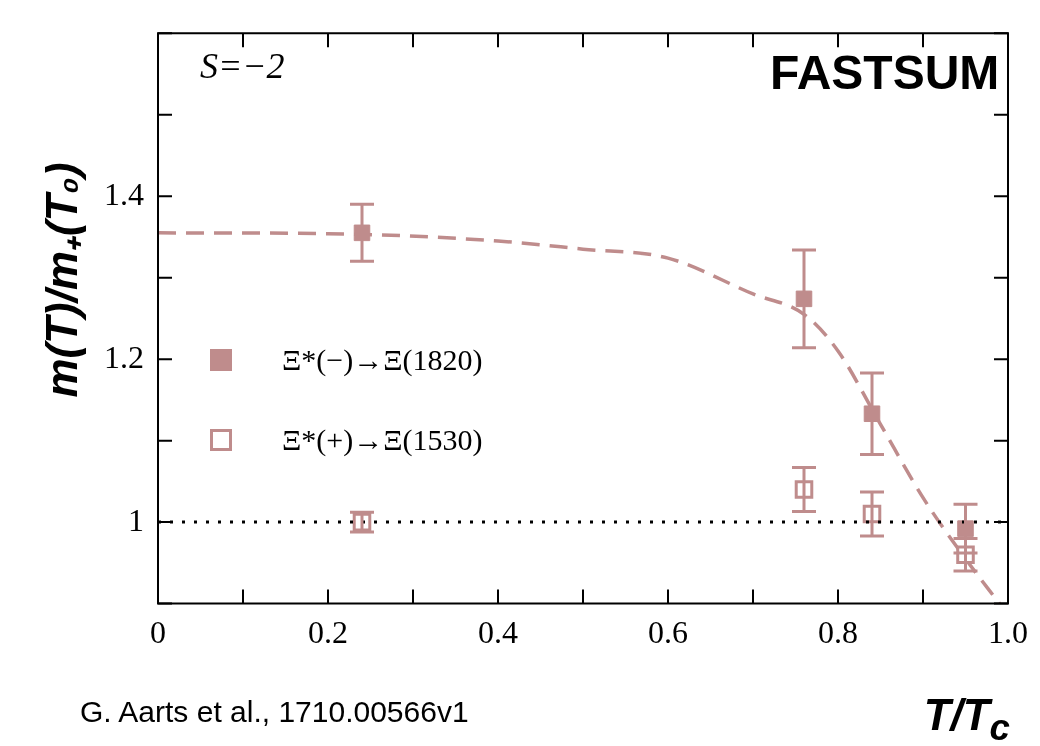 This screenshot has width=1040, height=746. What do you see at coordinates (124, 356) in the screenshot?
I see `y-tick-label: 1.2` at bounding box center [124, 356].